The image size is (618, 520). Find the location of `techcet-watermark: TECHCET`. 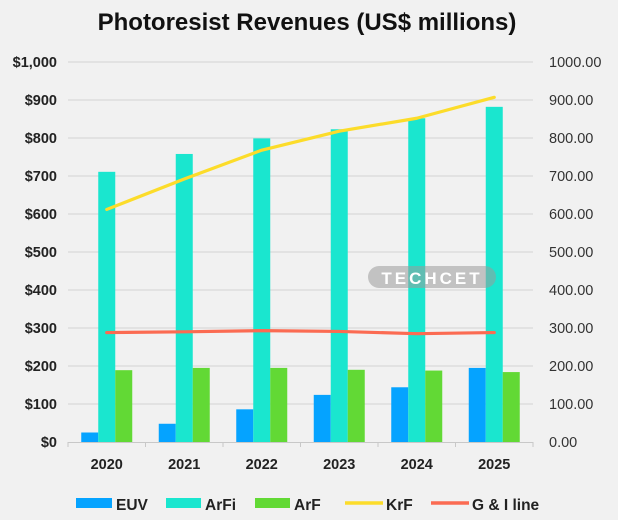

techcet-watermark: TECHCET is located at coordinates (432, 277).